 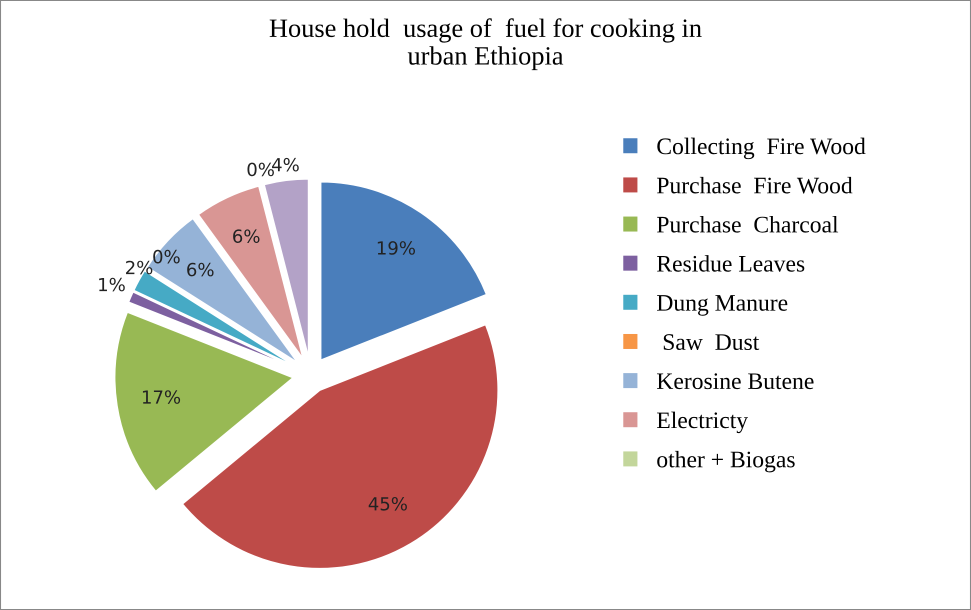 What do you see at coordinates (702, 423) in the screenshot?
I see `legend-label: Electricty` at bounding box center [702, 423].